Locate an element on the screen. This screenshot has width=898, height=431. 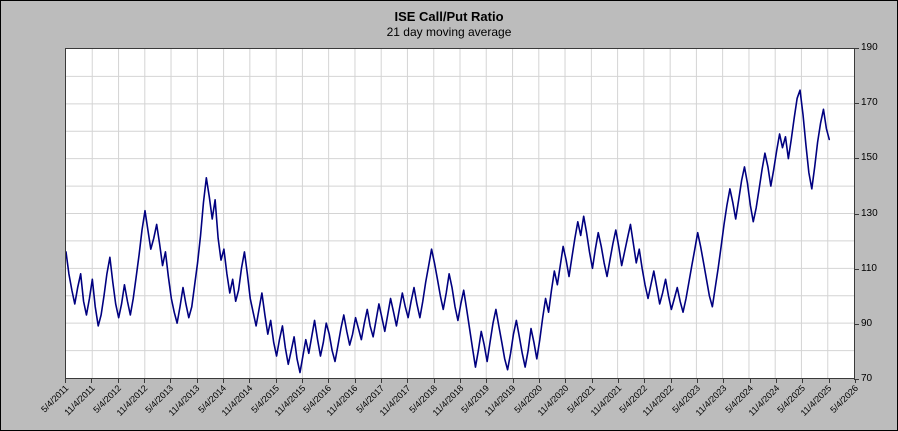
y-tick-label: 90 is located at coordinates (867, 323).